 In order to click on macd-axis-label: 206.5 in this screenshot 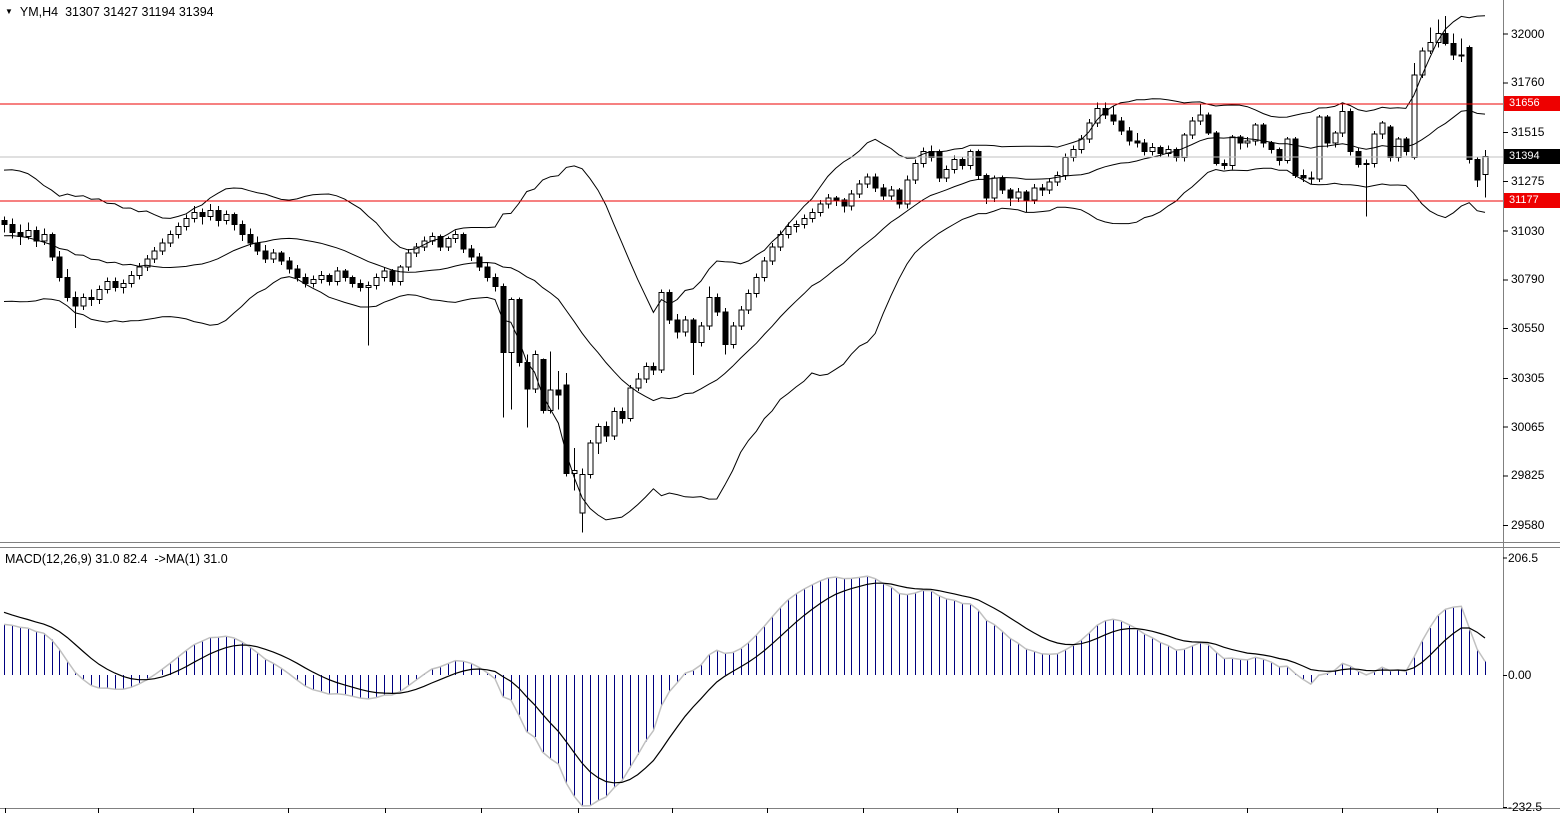, I will do `click(1523, 558)`.